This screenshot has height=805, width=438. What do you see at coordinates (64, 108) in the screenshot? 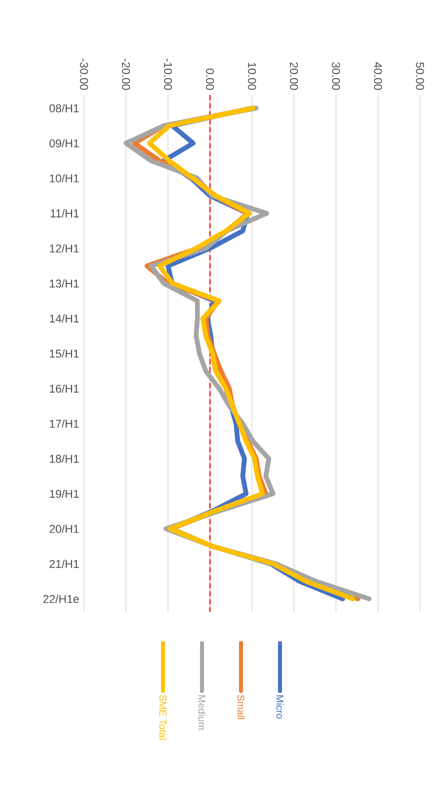
I see `y-tick-label: 08/H1` at bounding box center [64, 108].